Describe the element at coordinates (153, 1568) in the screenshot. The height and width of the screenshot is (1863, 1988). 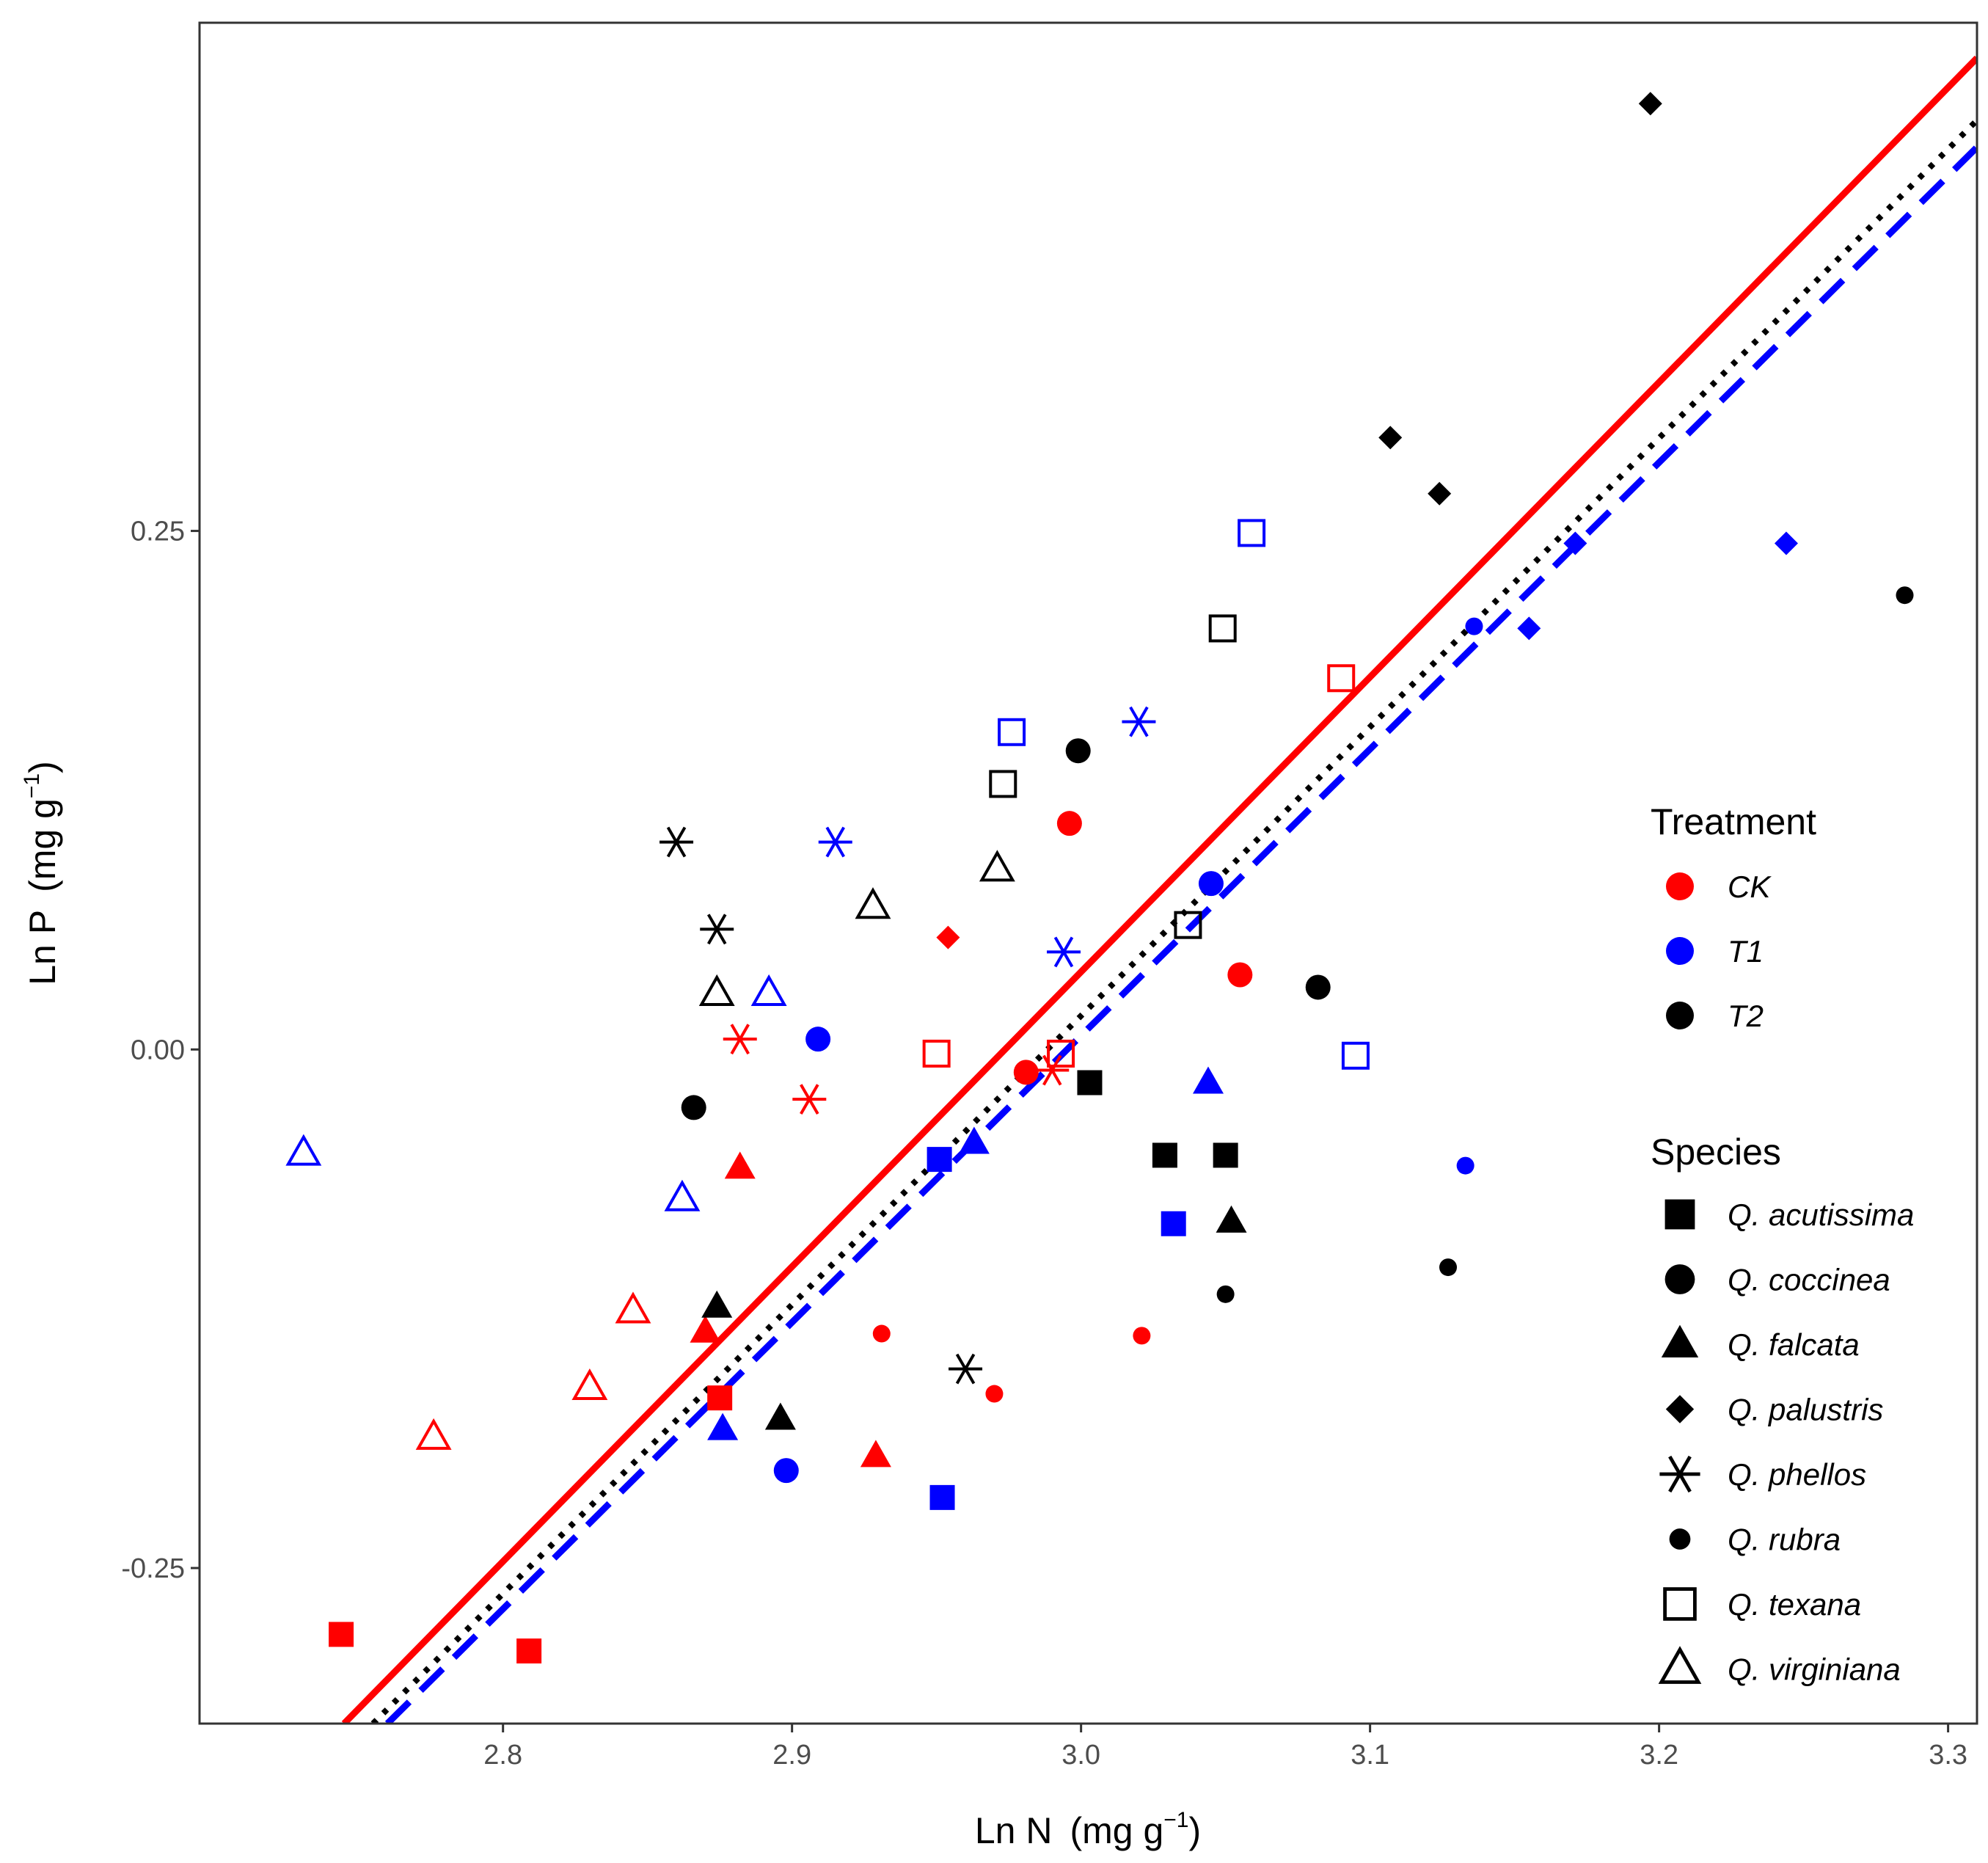
I see `y-tick-label: -0.25` at that location.